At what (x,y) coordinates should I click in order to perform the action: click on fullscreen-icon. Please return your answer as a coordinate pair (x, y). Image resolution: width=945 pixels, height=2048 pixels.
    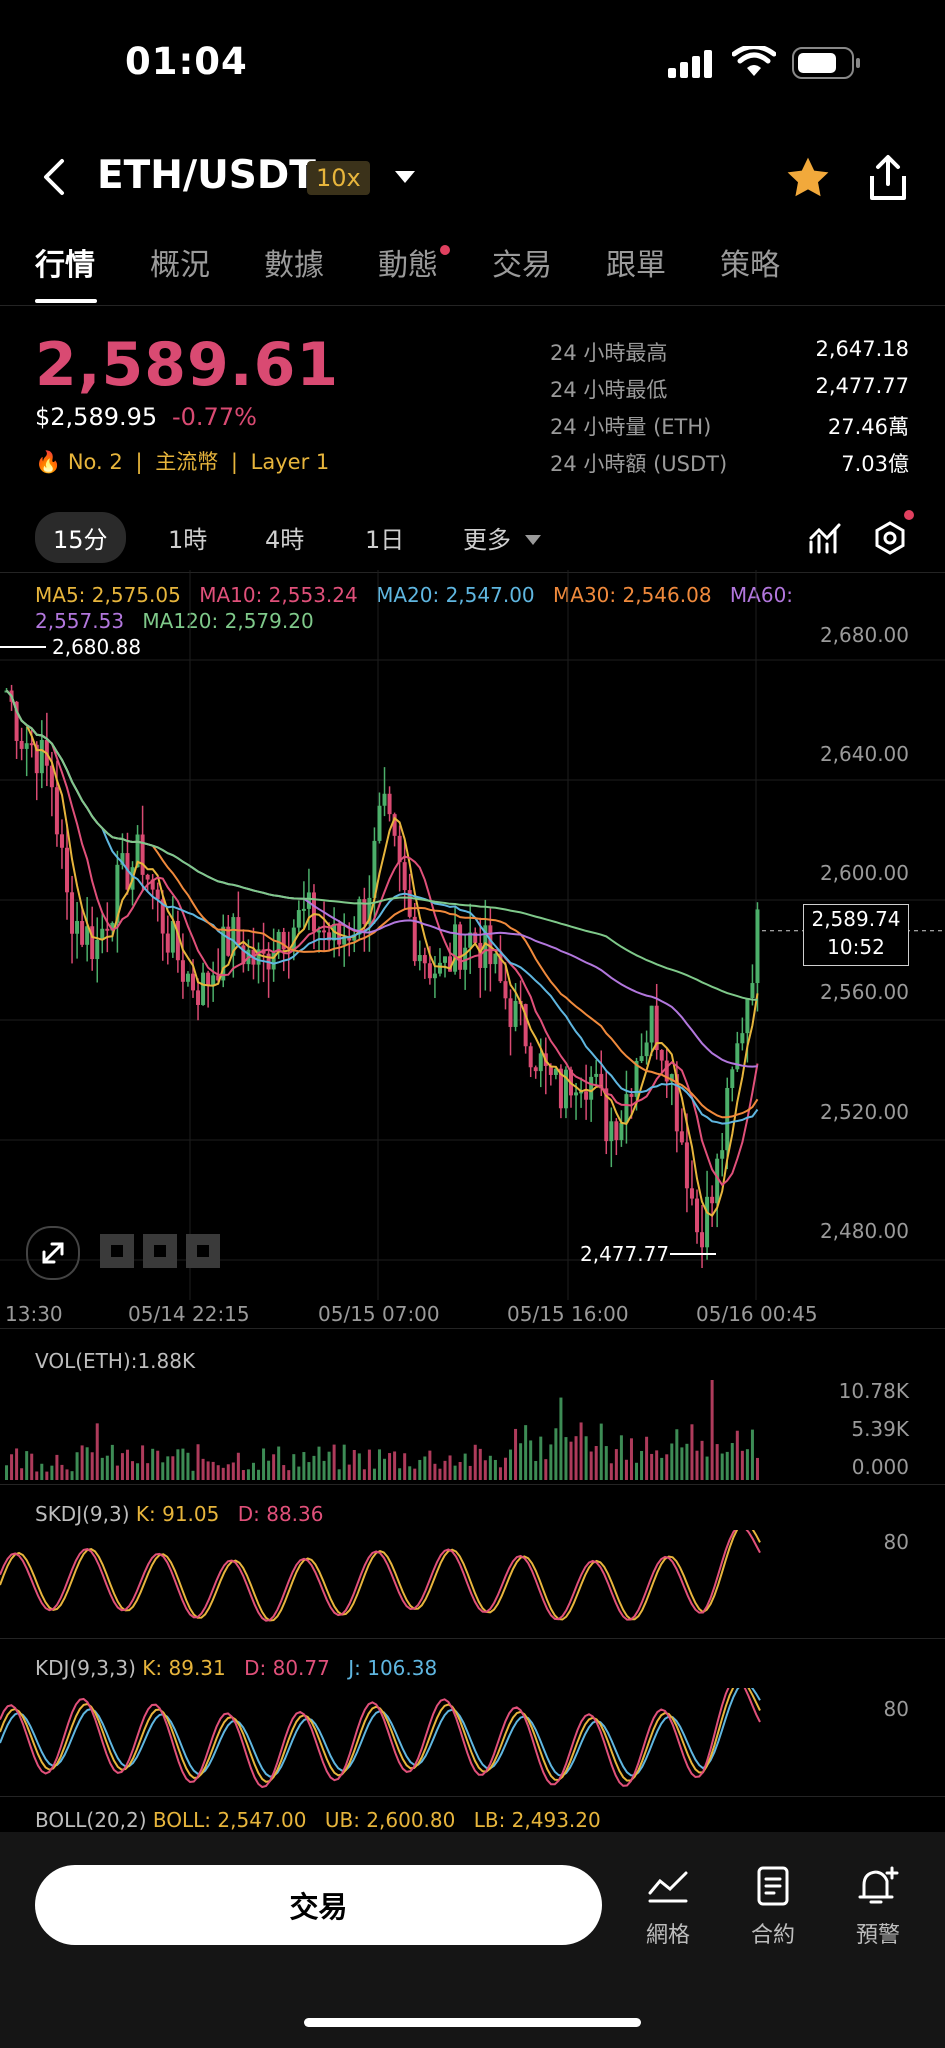
    Looking at the image, I should click on (53, 1253).